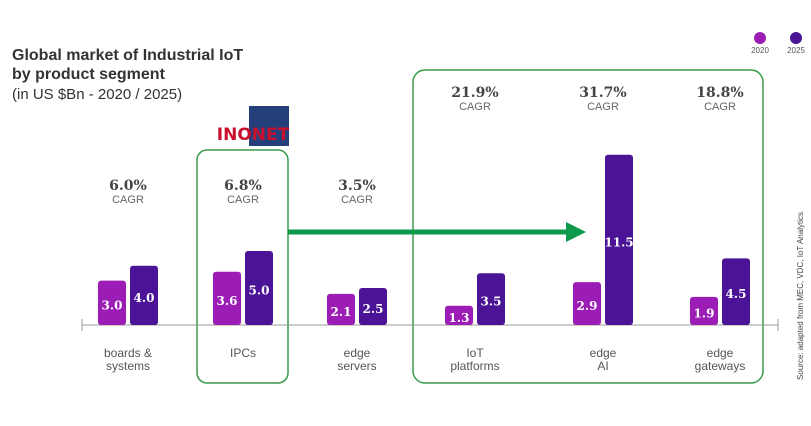 Image resolution: width=811 pixels, height=426 pixels. Describe the element at coordinates (704, 313) in the screenshot. I see `value-label: 1.9` at that location.